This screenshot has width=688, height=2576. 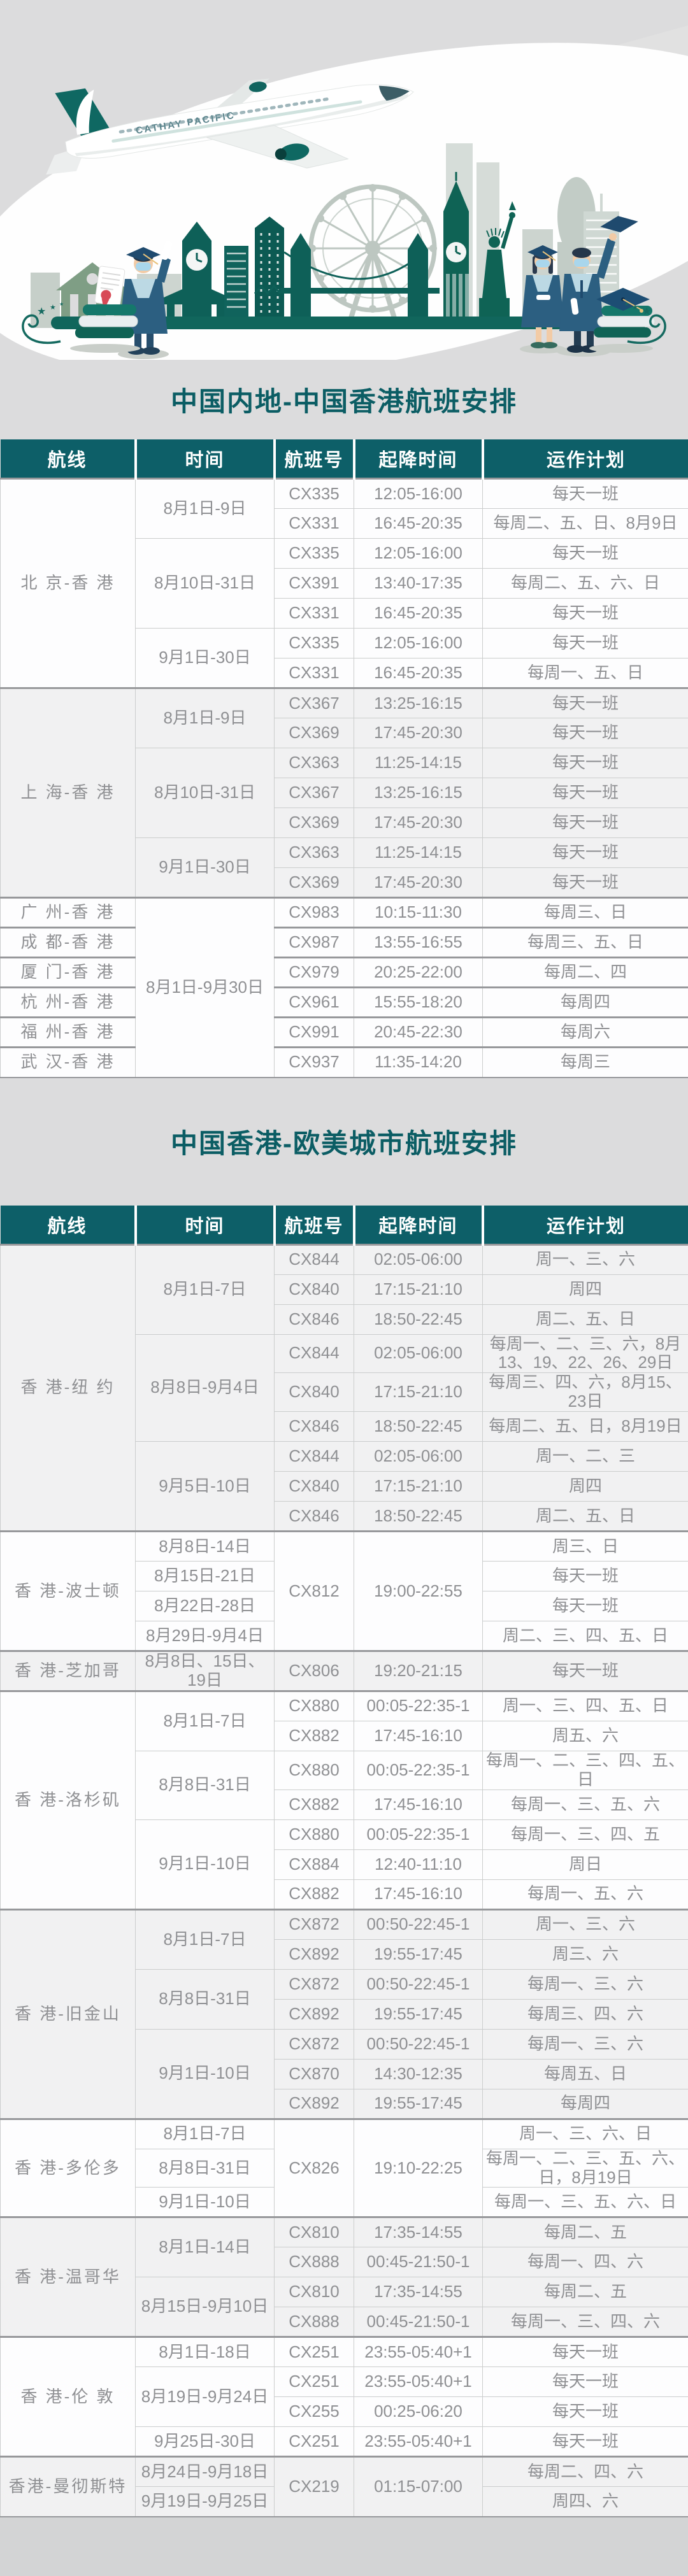 I want to click on flight-no-cell: CX335, so click(x=314, y=554).